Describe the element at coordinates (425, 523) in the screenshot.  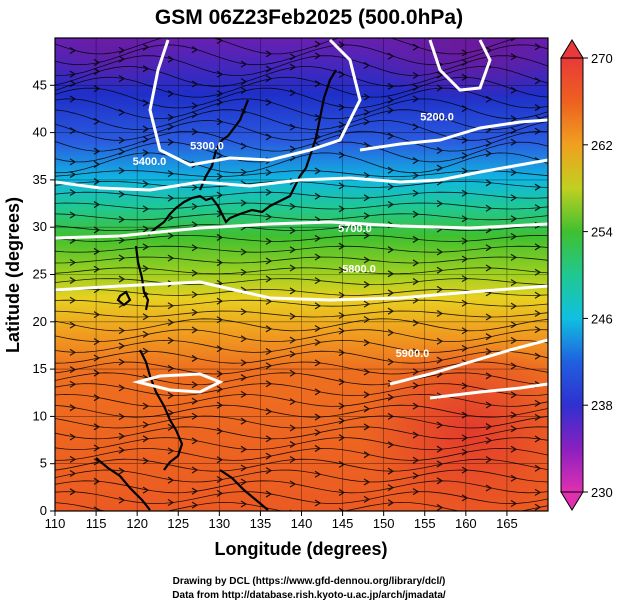
I see `x-tick-label: 155` at that location.